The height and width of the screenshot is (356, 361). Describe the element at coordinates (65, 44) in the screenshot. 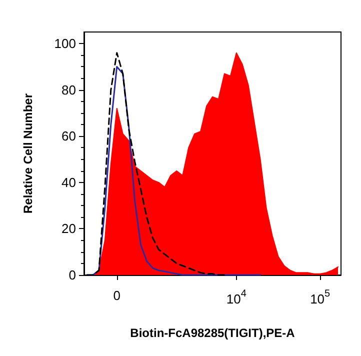

I see `y-tick-label: 100` at that location.